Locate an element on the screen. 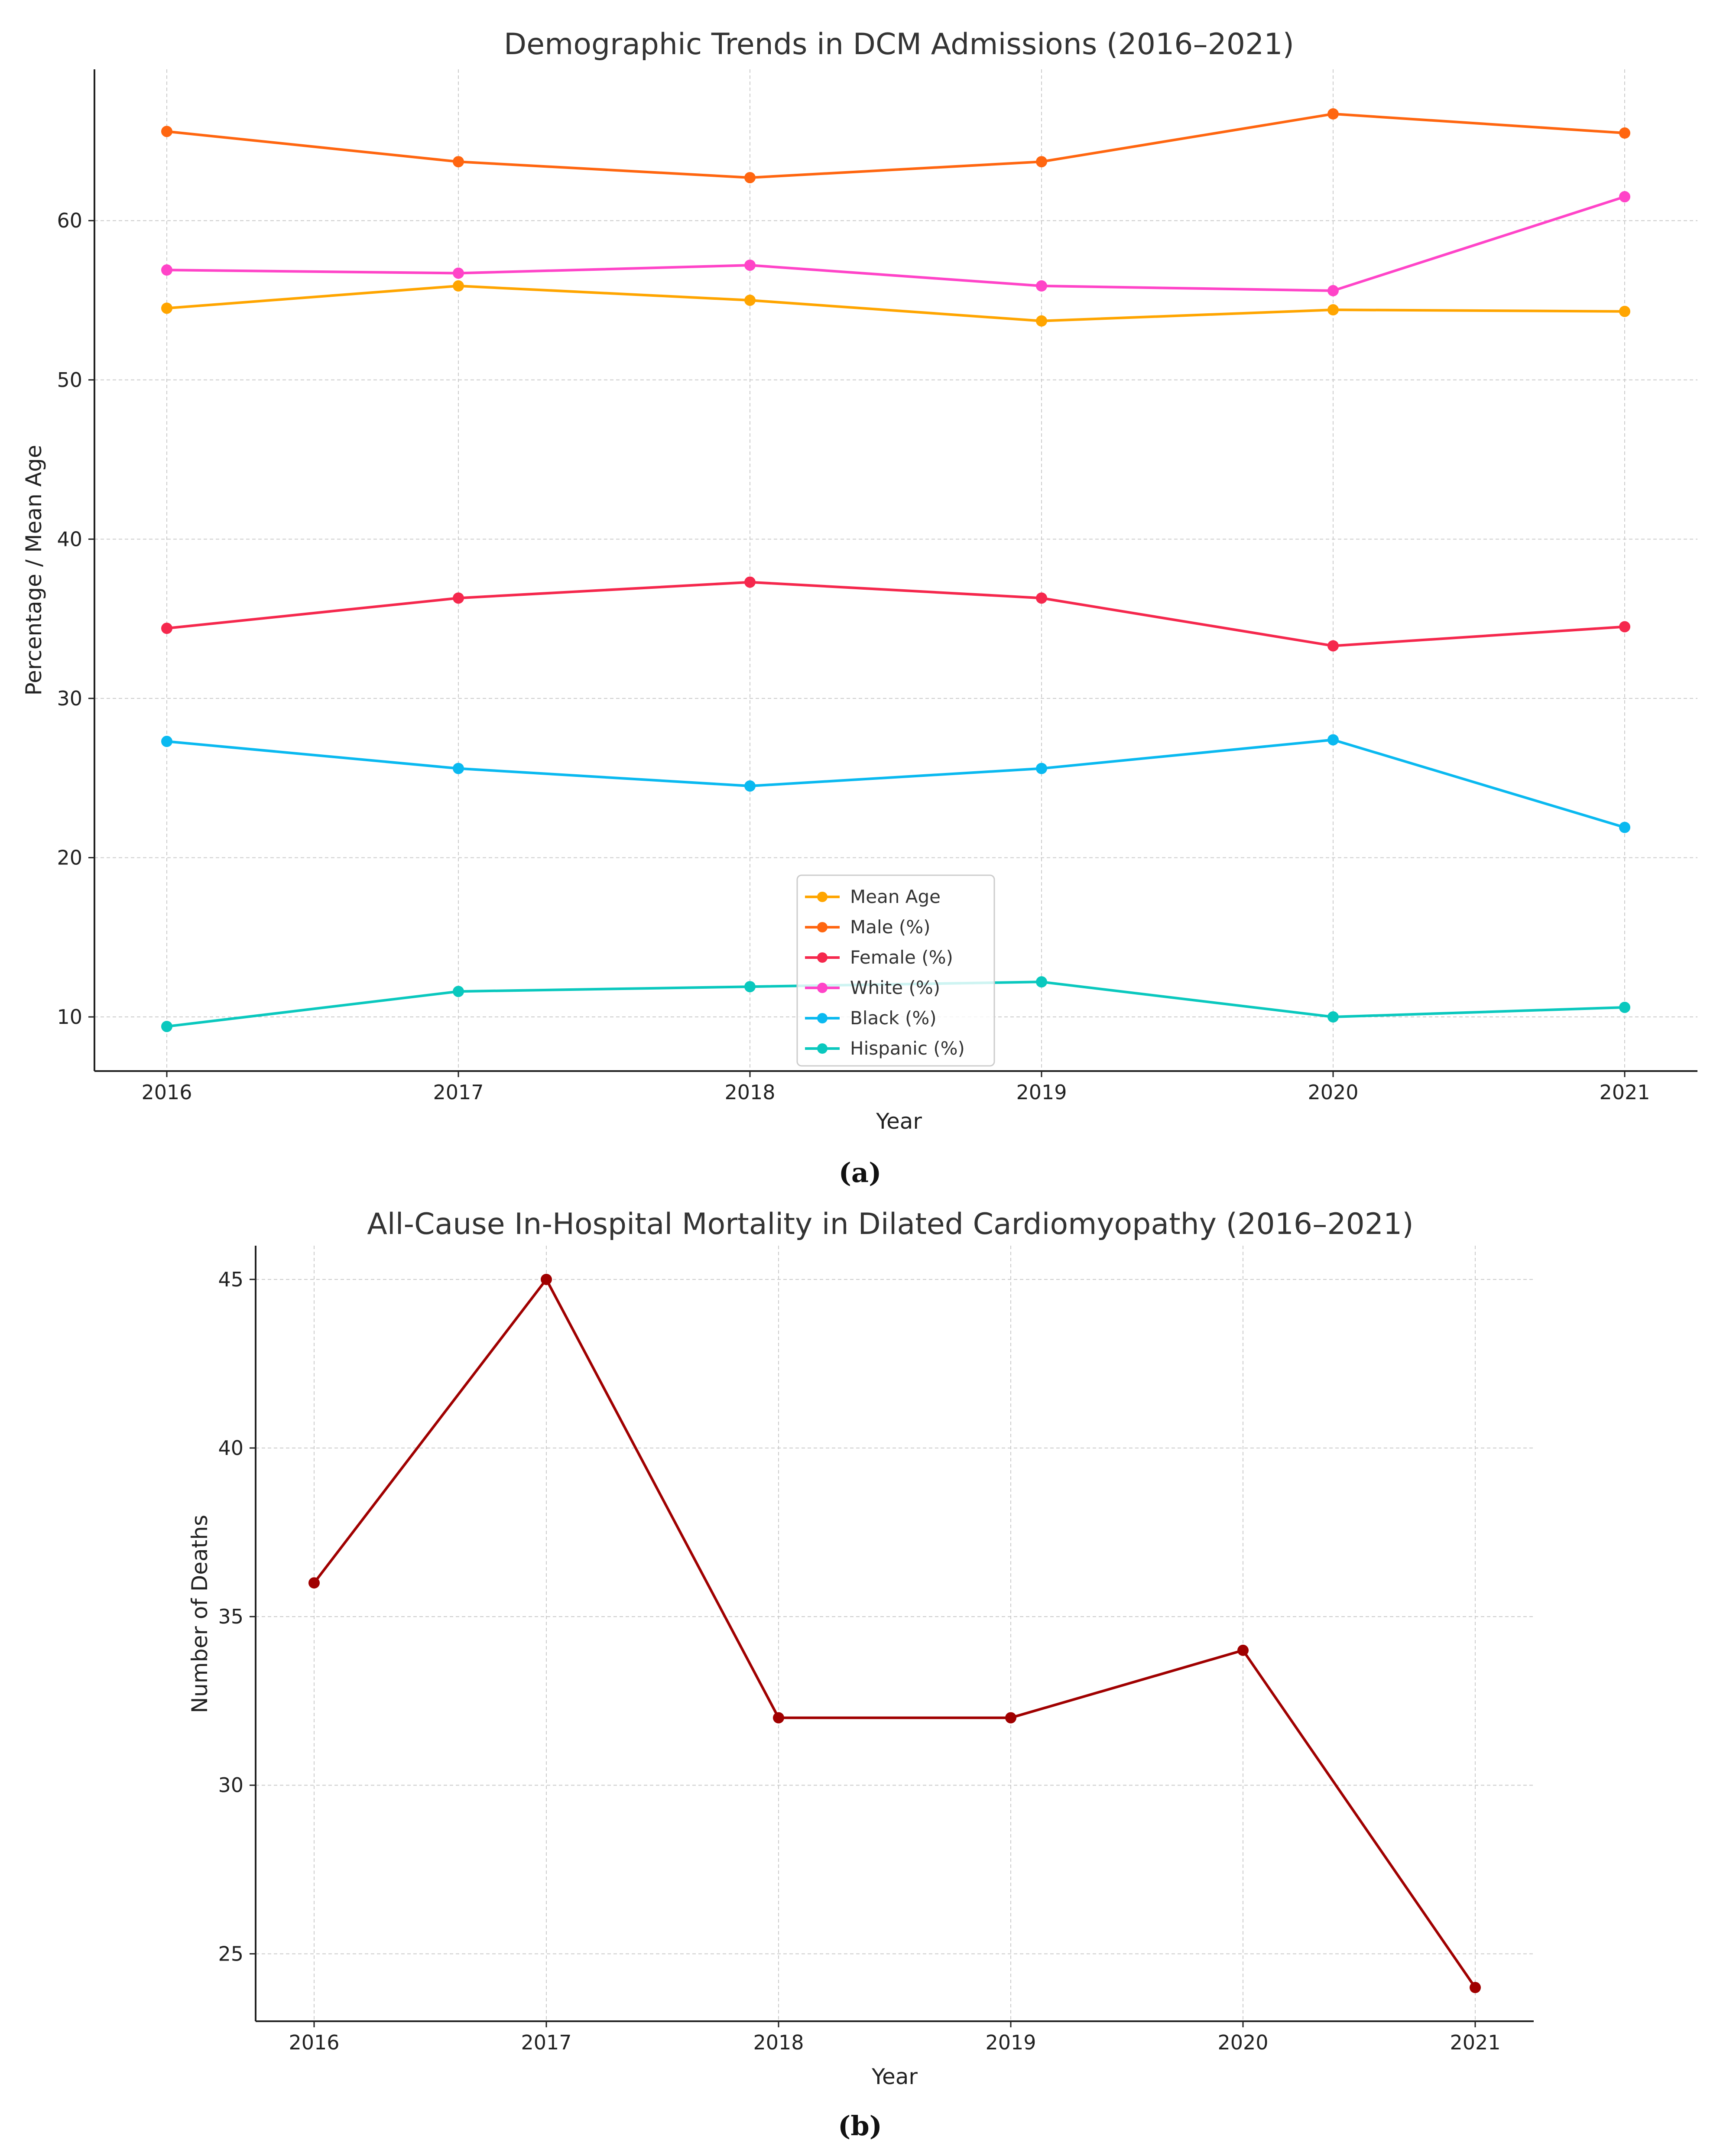  chart-a-legend-item-hispanic: Hispanic (%) is located at coordinates (885, 1048).